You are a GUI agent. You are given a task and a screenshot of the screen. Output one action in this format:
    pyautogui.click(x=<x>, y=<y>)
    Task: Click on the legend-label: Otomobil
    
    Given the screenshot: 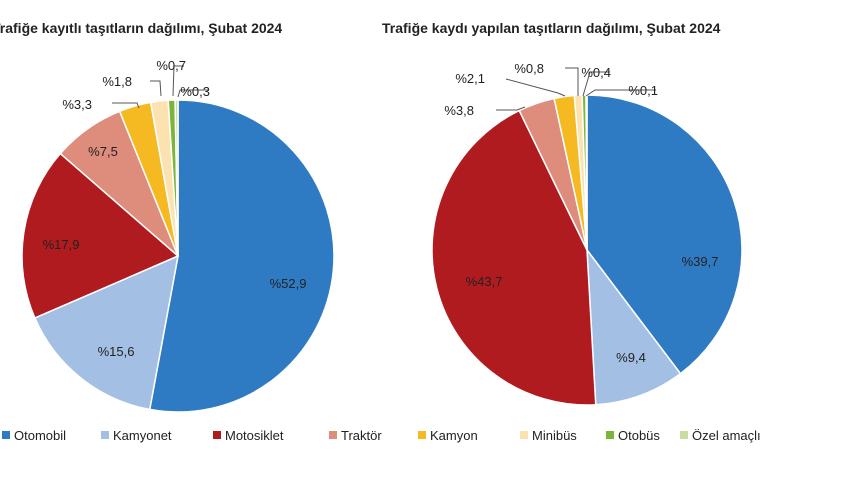 What is the action you would take?
    pyautogui.click(x=40, y=435)
    